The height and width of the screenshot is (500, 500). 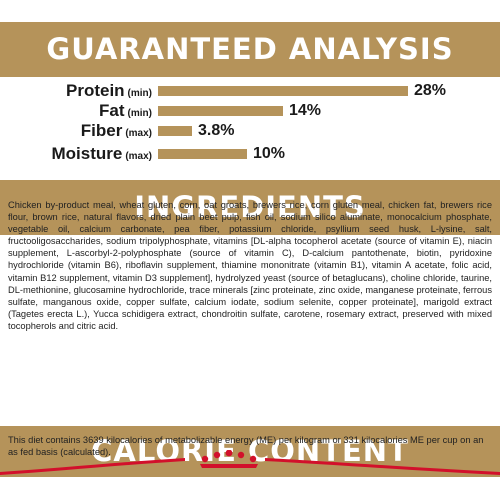 I want to click on crown-icon, so click(x=229, y=459).